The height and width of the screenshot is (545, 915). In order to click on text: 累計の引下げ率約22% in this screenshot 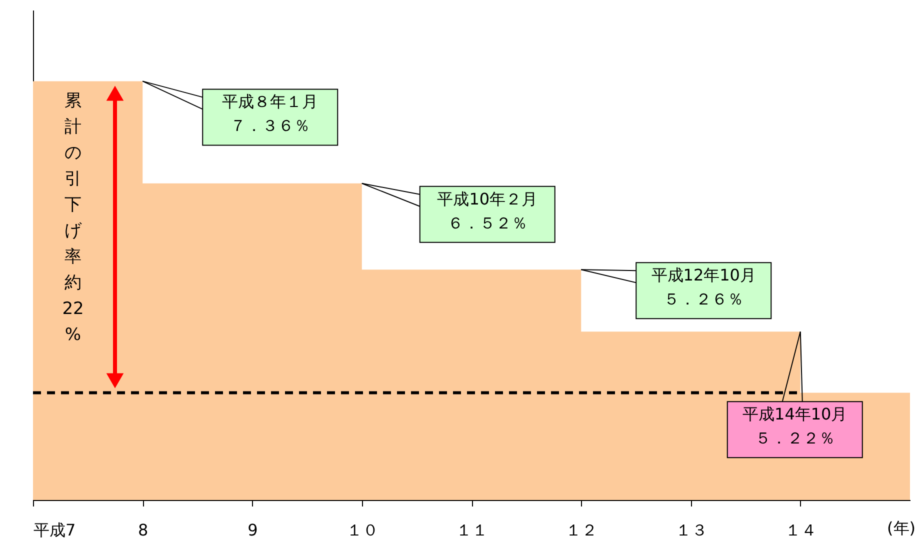, I will do `click(73, 218)`.